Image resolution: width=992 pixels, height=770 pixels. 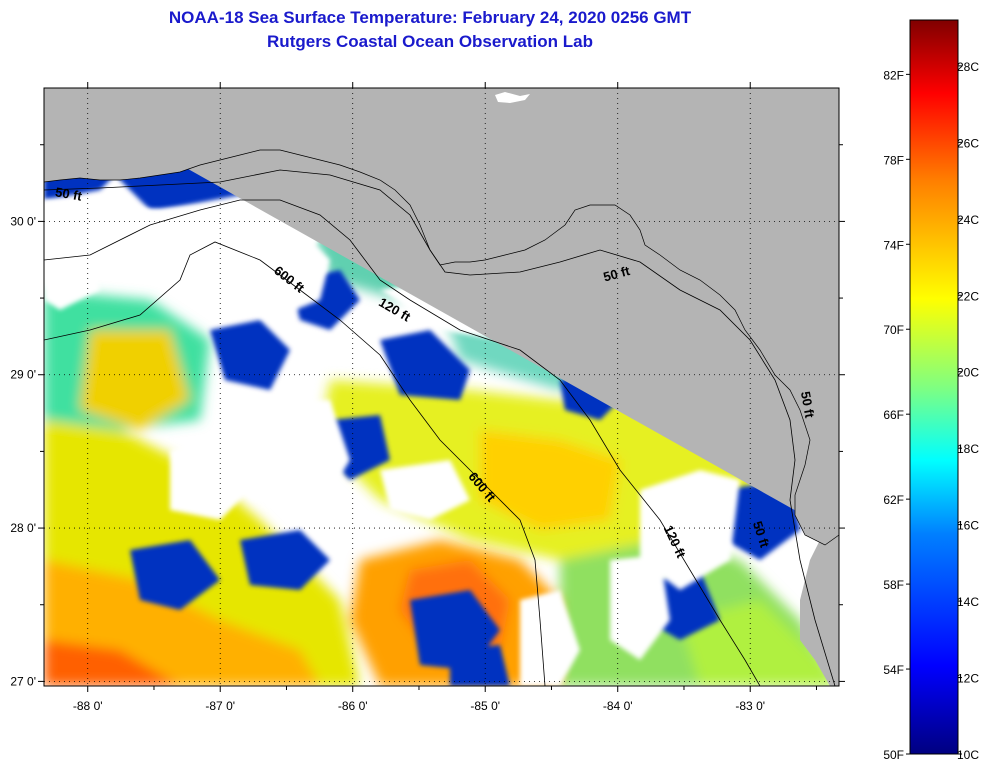 I want to click on colorbar-label-f: 66F, so click(x=893, y=415).